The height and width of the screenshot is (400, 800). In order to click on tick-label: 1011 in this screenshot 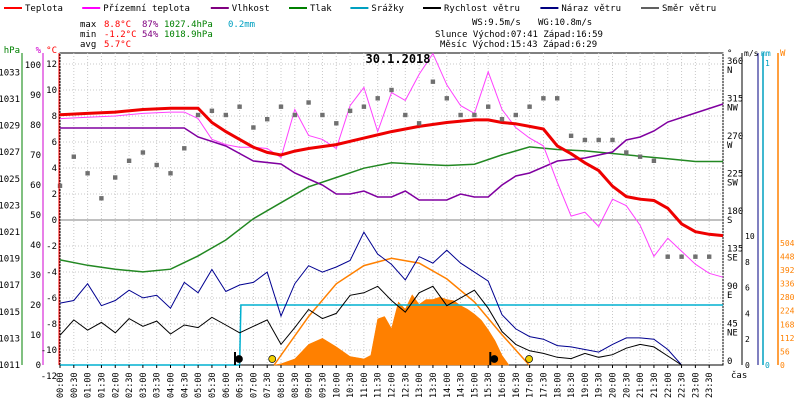, I will do `click(10, 366)`.